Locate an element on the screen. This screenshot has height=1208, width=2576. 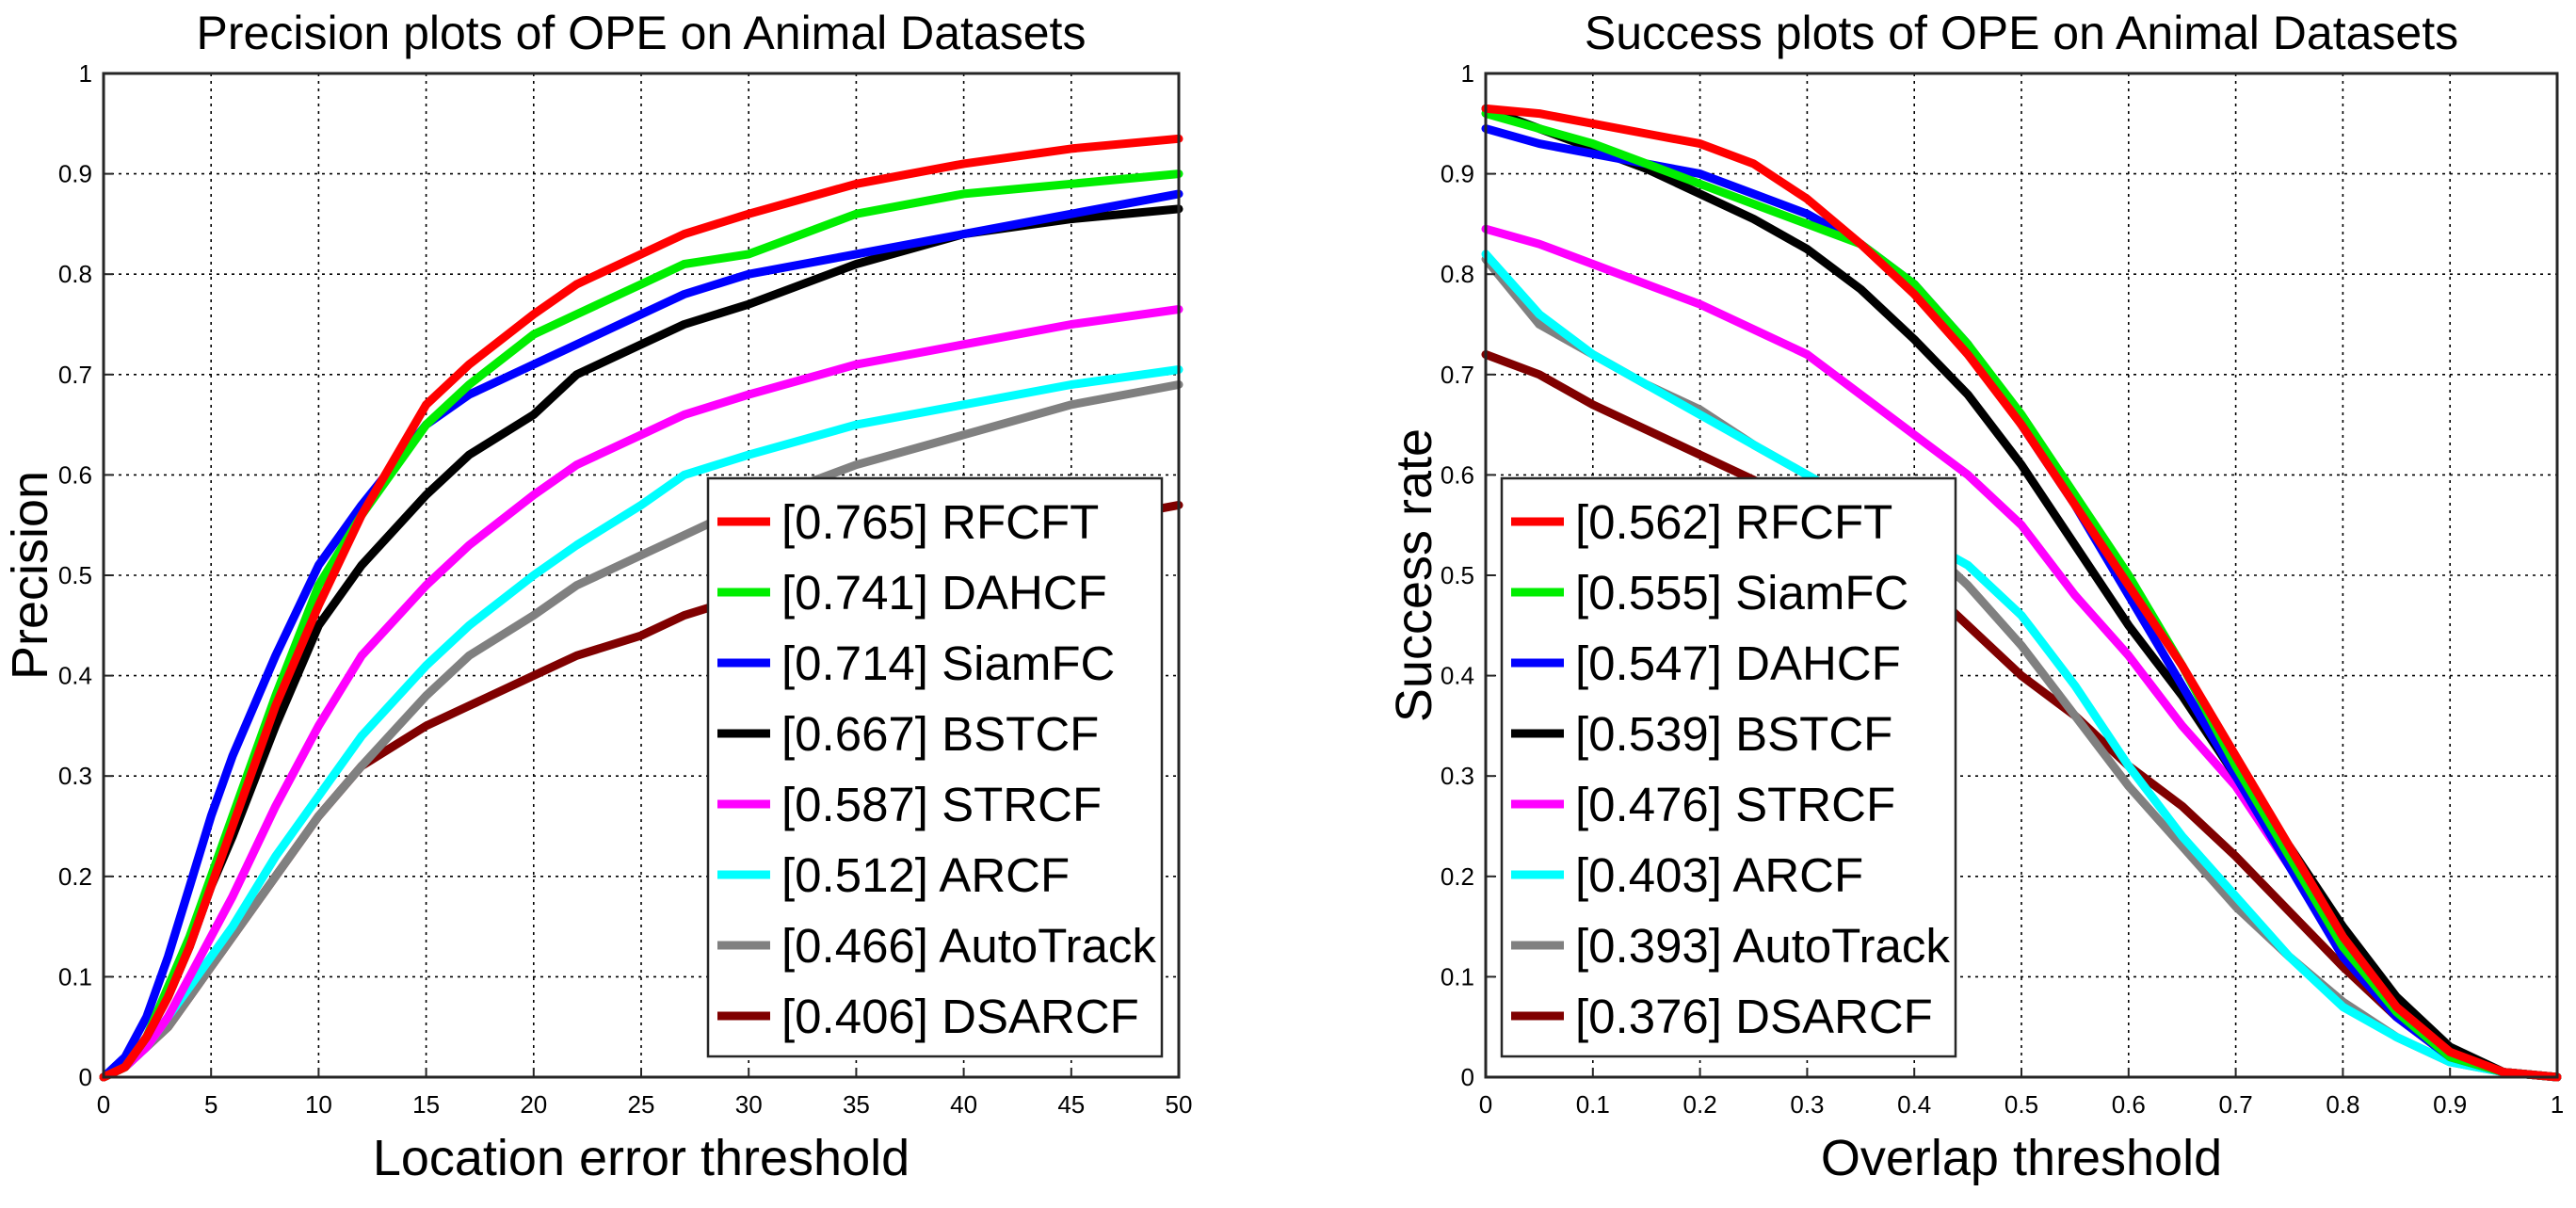
success-xtick-label: 0.9 is located at coordinates (2450, 1105).